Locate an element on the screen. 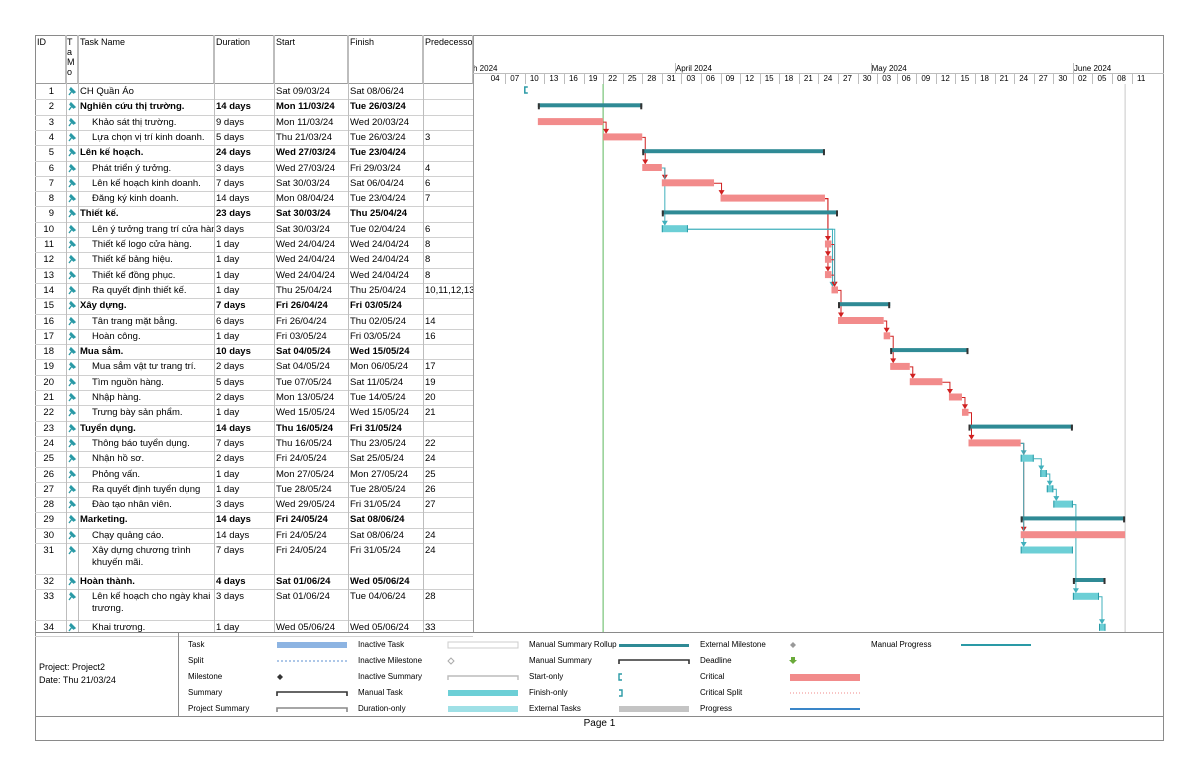 The height and width of the screenshot is (776, 1200). task-finish: Sat 11/05/24 is located at coordinates (377, 382).